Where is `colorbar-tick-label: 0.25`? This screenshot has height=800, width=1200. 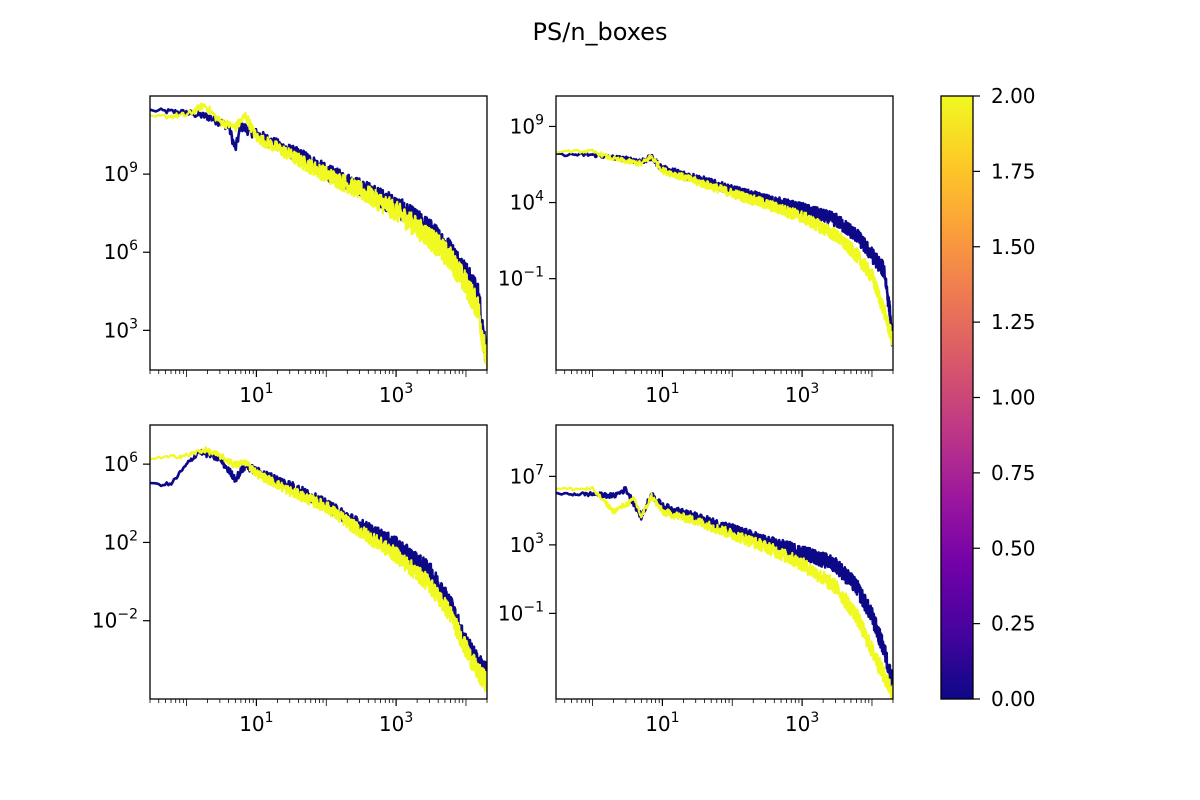 colorbar-tick-label: 0.25 is located at coordinates (1013, 624).